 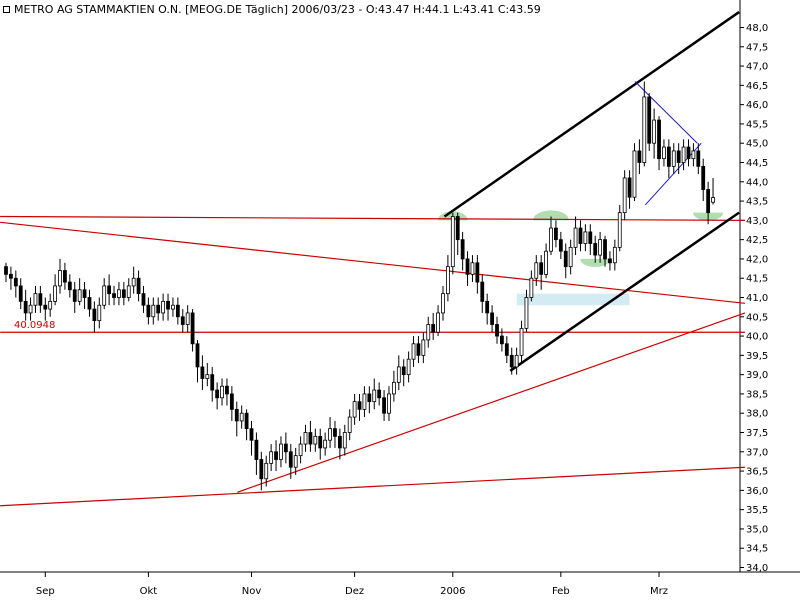 I want to click on y-tick-label: 45,5, so click(x=757, y=124).